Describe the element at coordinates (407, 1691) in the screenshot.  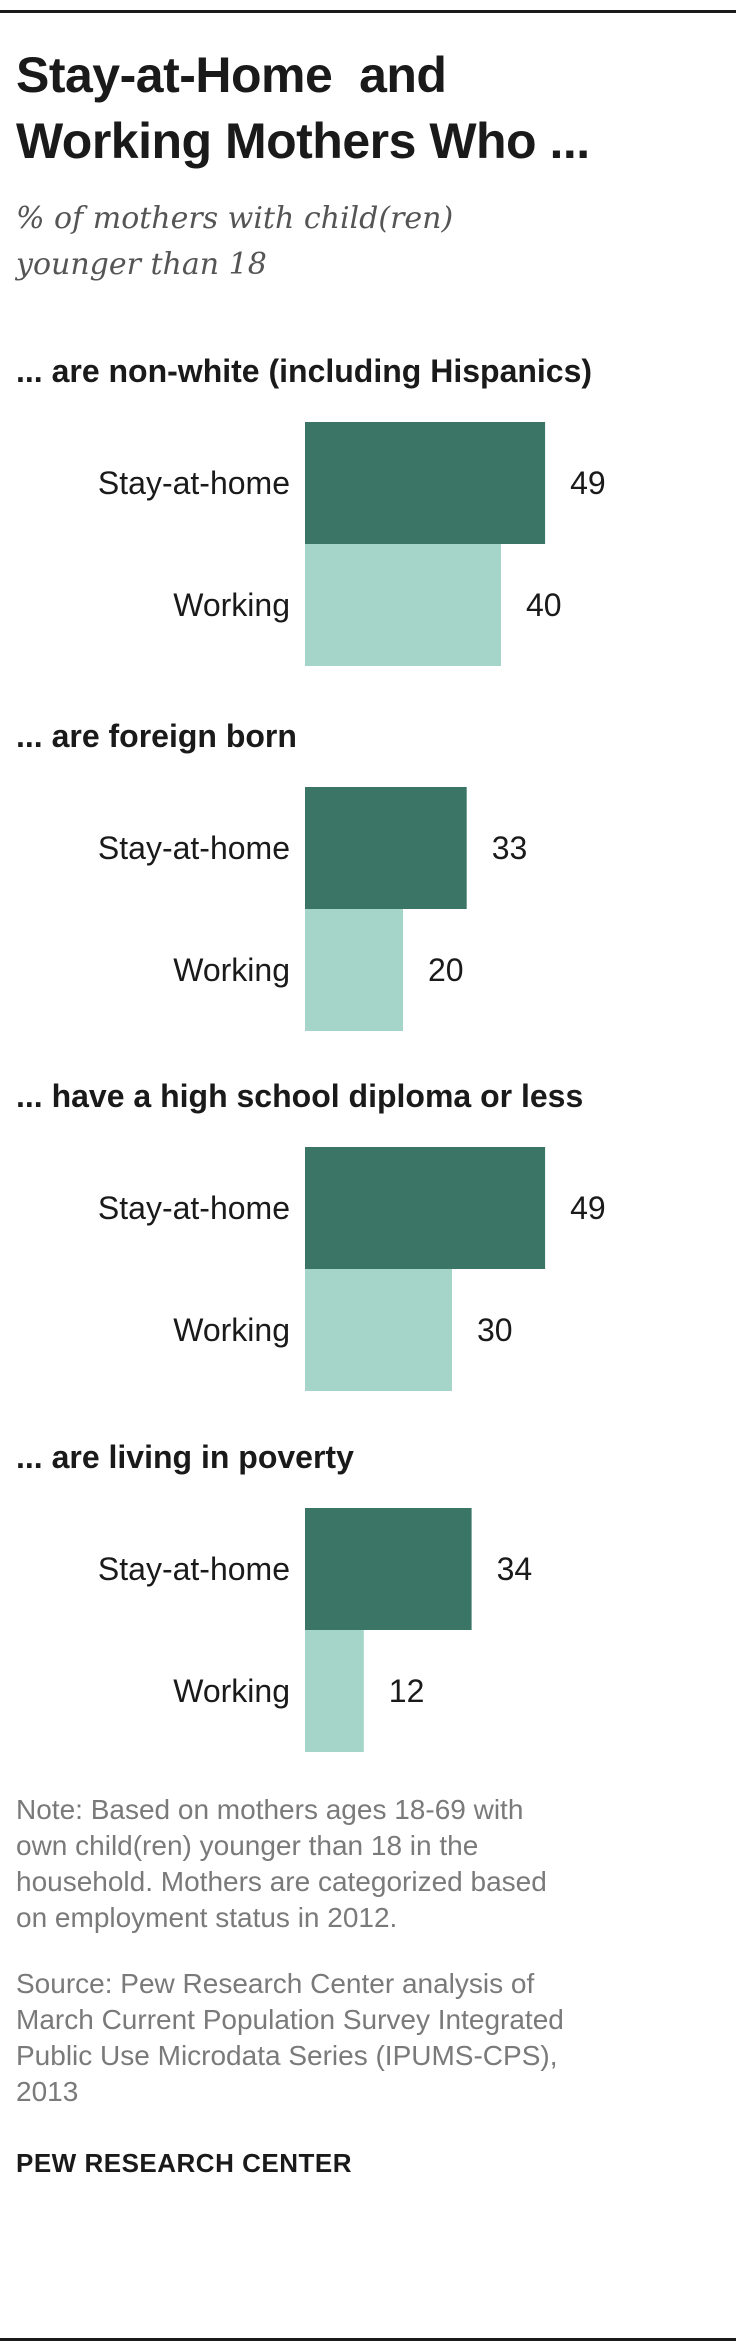
I see `data-label: 12` at that location.